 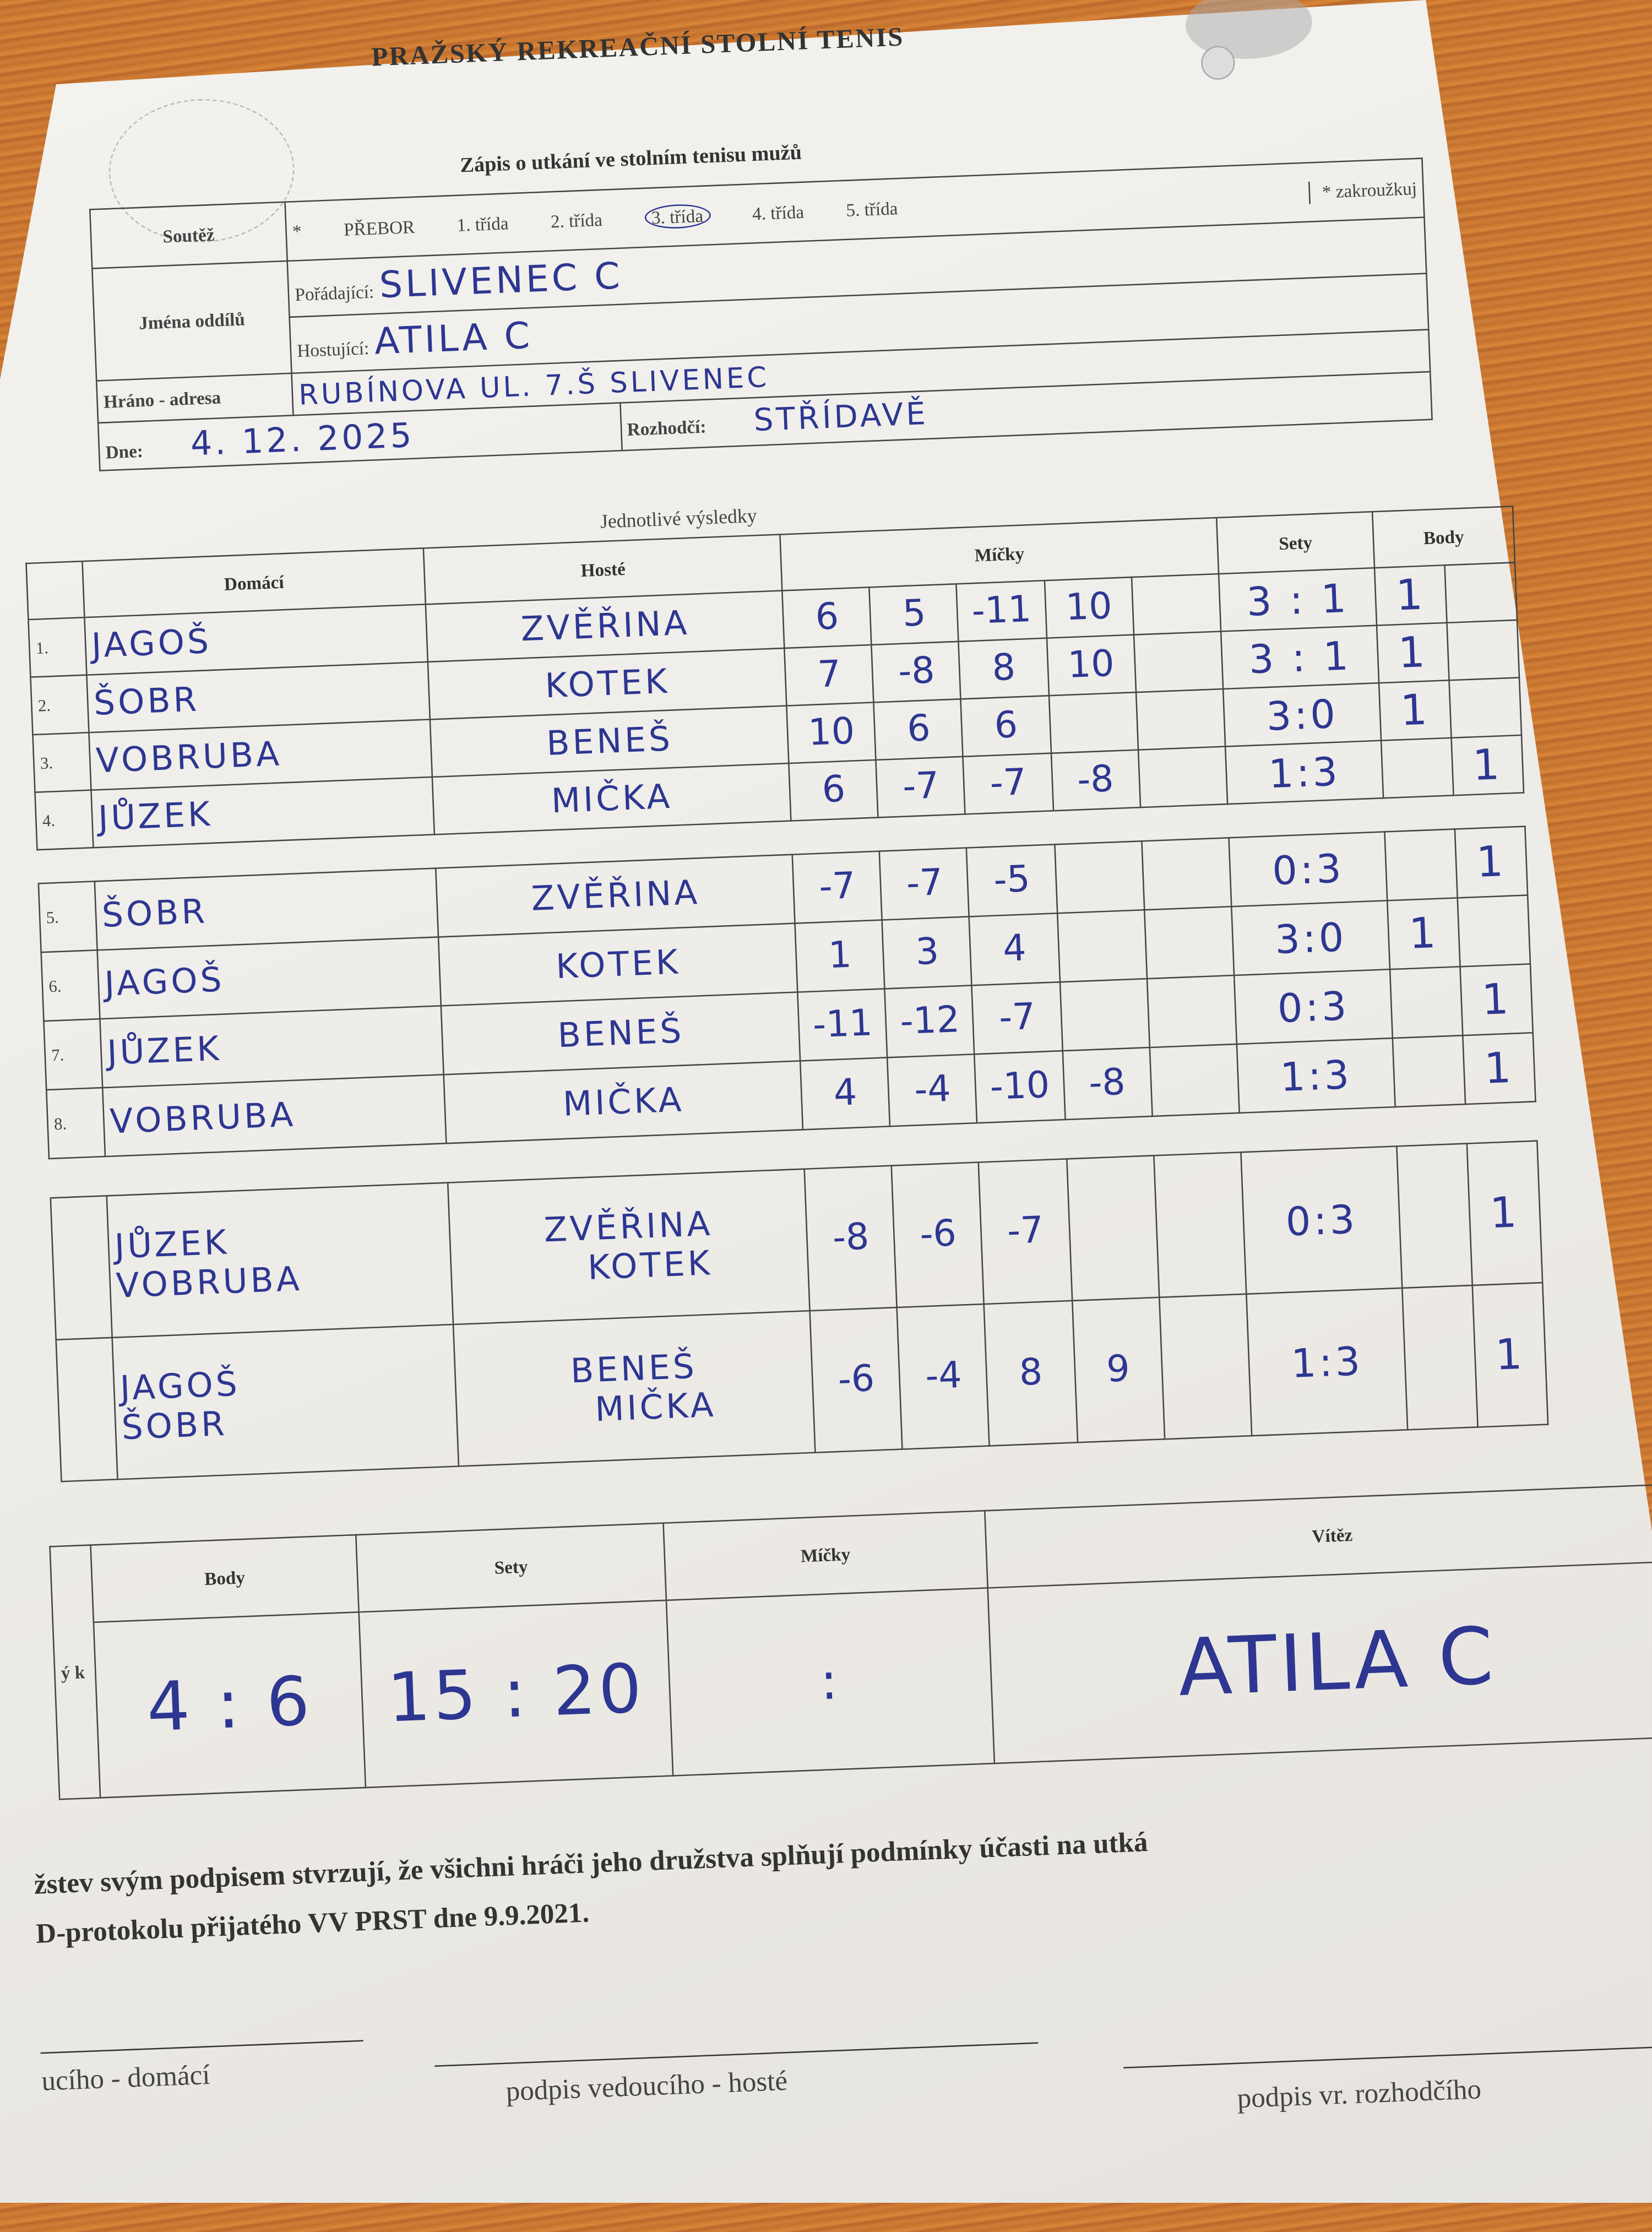 I want to click on game-score: 1, so click(x=840, y=956).